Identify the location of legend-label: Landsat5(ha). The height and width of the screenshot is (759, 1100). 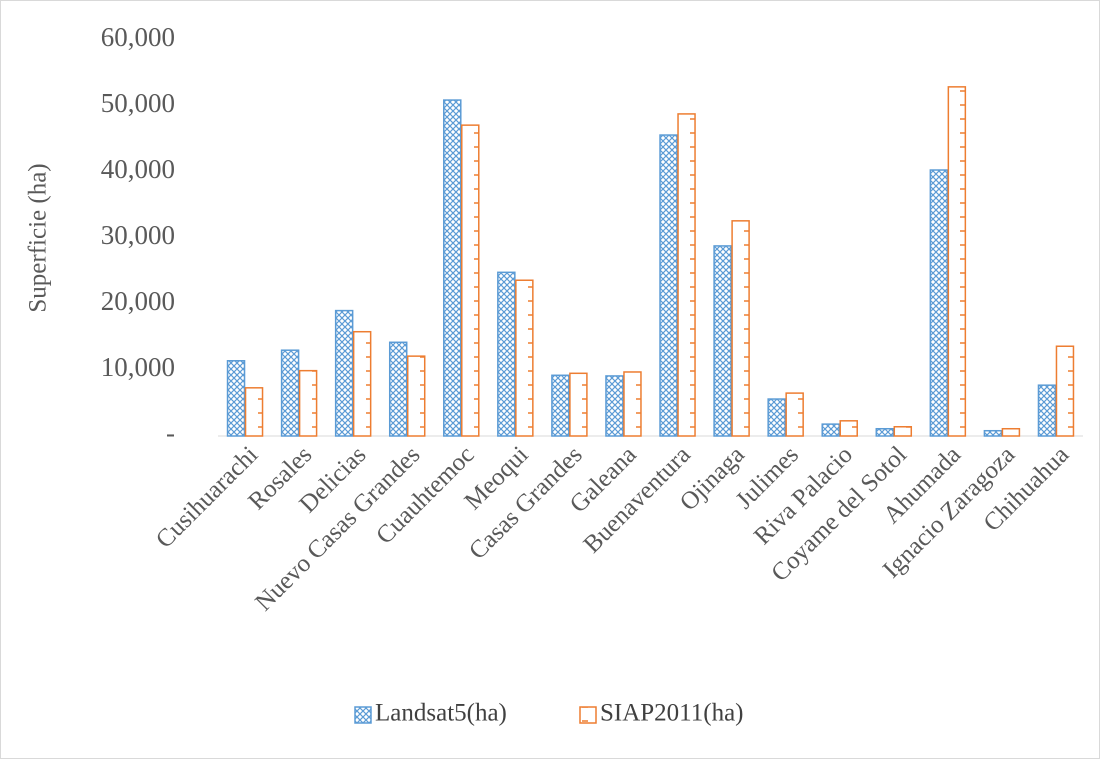
(441, 713).